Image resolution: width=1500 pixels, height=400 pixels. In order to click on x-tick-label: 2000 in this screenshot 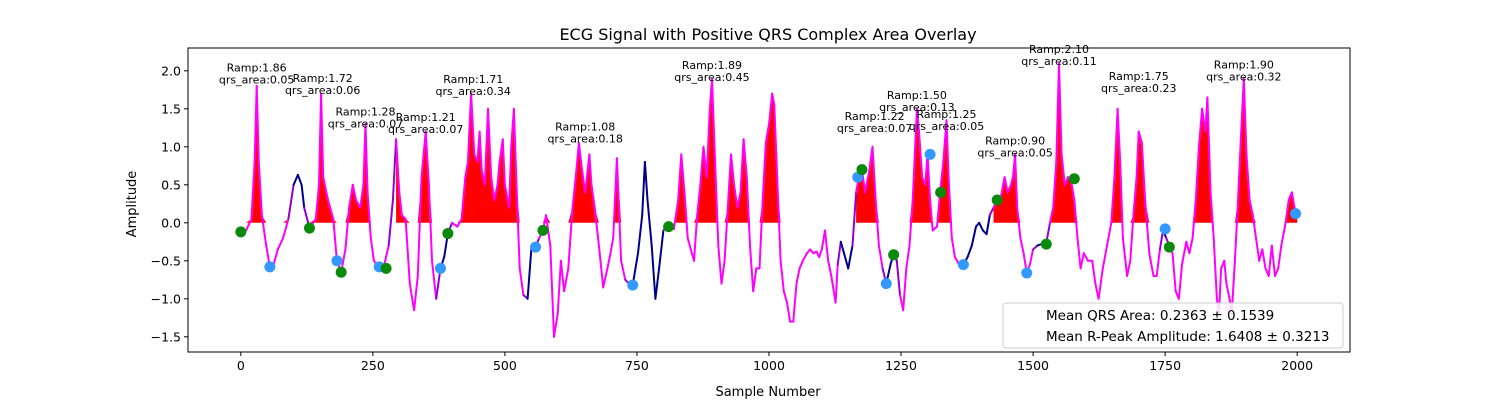, I will do `click(1297, 365)`.